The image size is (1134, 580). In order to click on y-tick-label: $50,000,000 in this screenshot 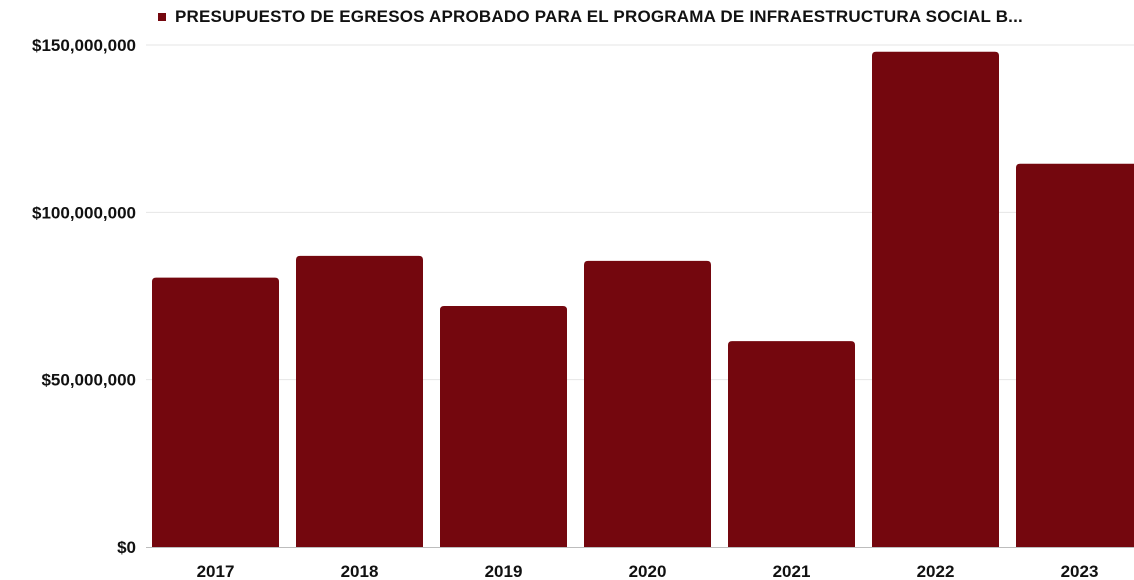, I will do `click(88, 380)`.